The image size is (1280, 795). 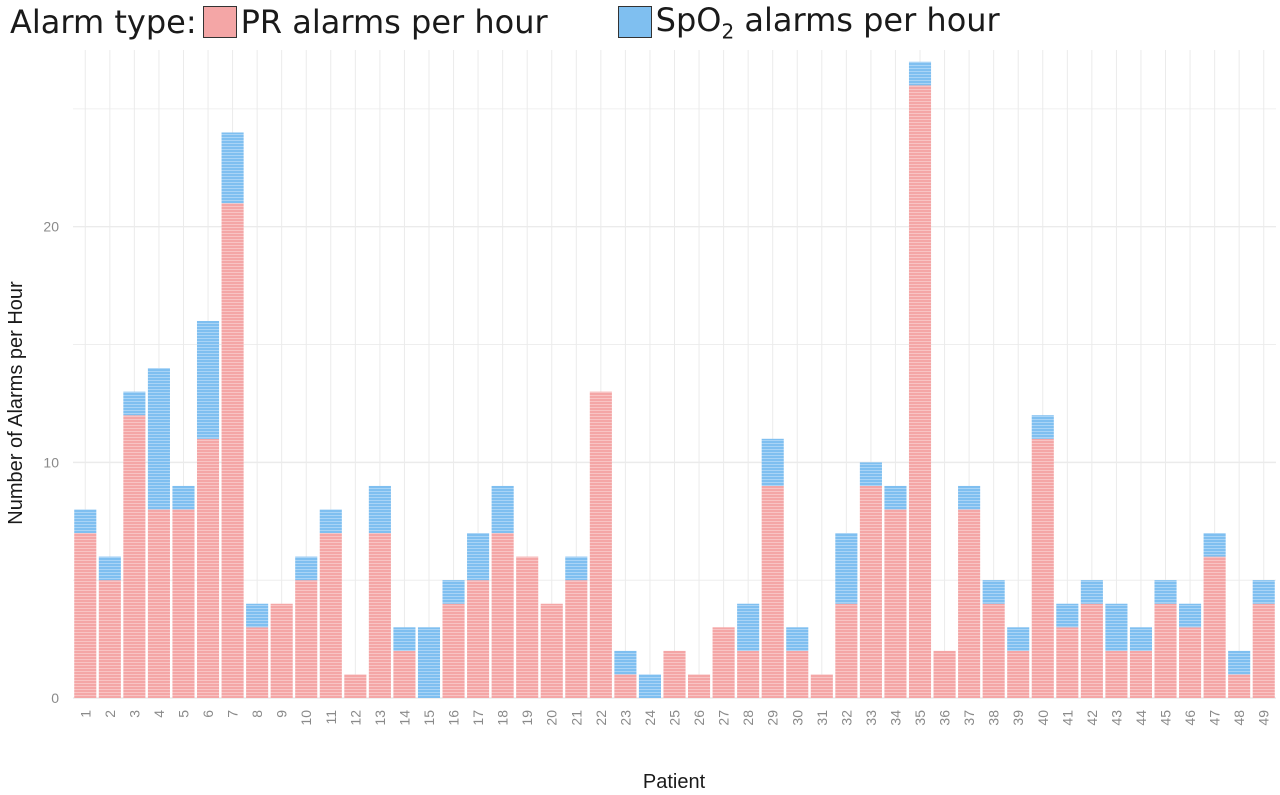 I want to click on x-tick-label: 37, so click(x=969, y=718).